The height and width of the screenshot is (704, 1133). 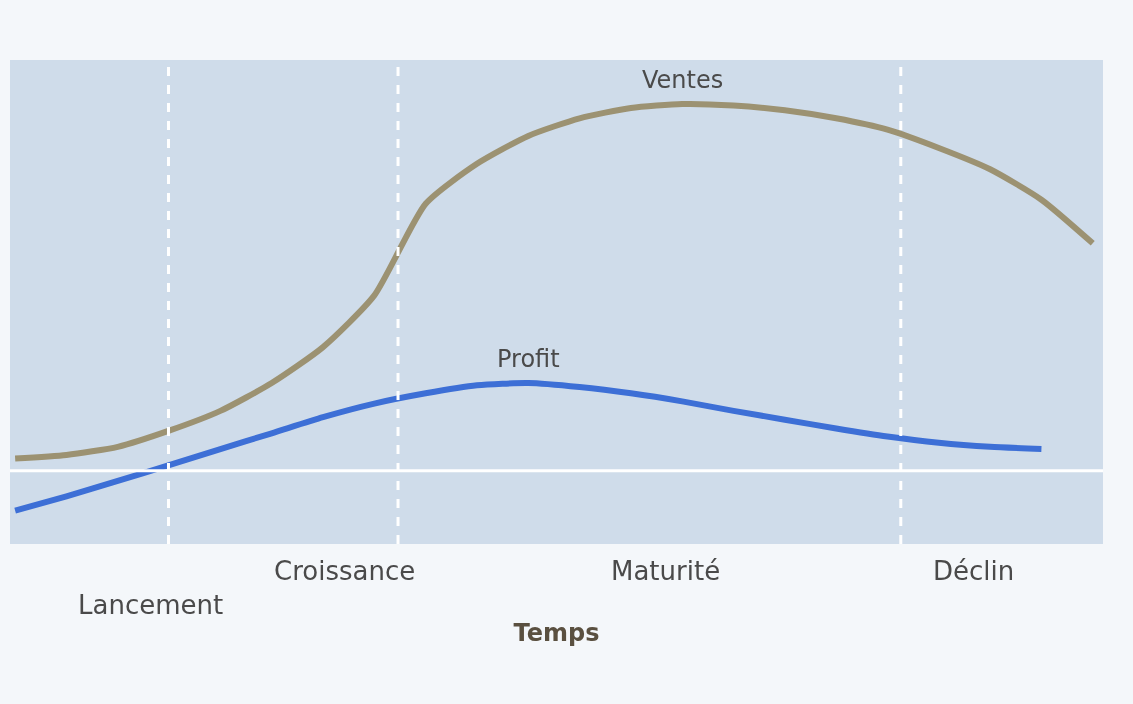 I want to click on text: Déclin, so click(x=974, y=571).